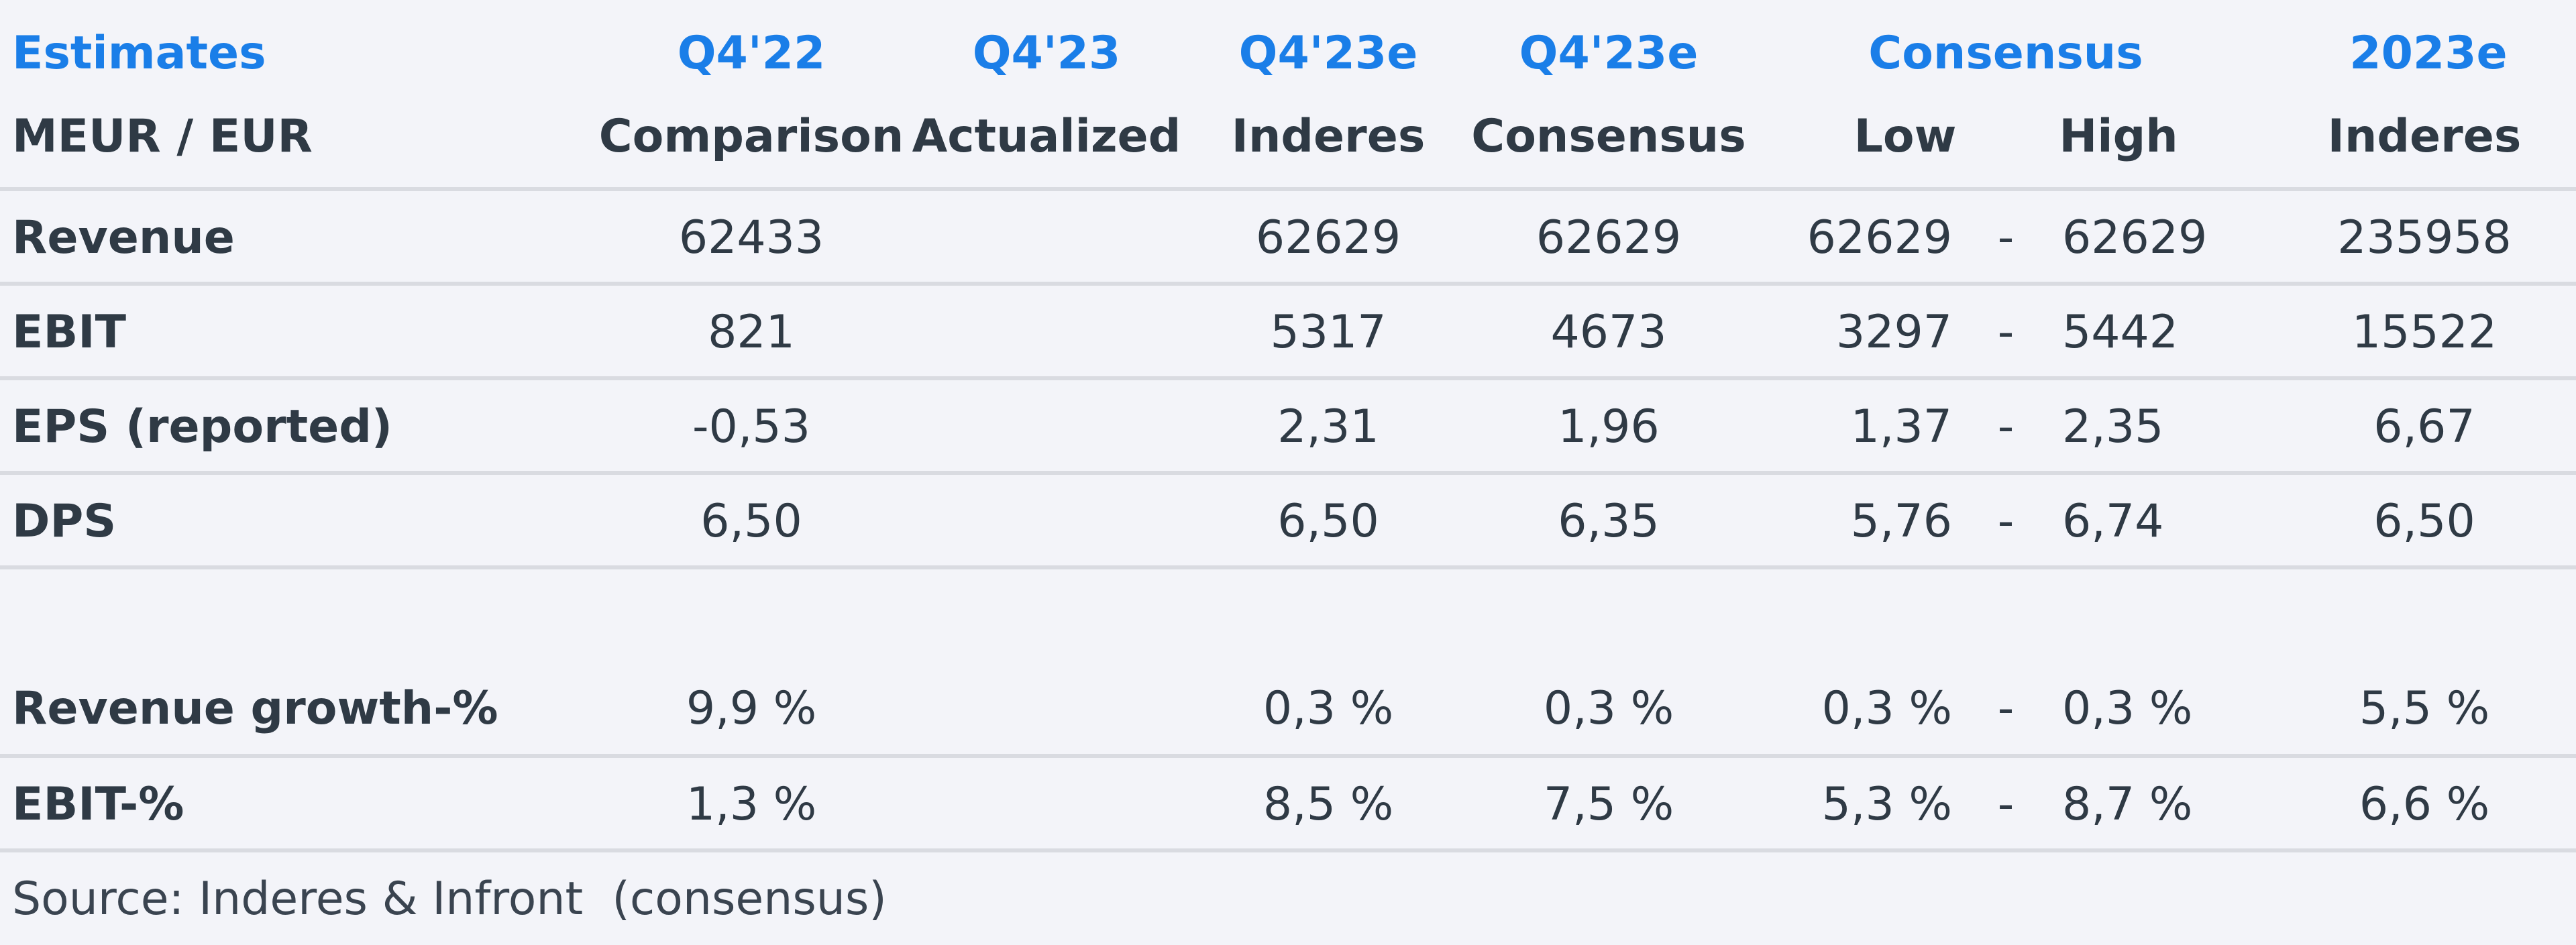 Image resolution: width=2576 pixels, height=945 pixels. I want to click on cell-consensus: 0,3 %, so click(1608, 708).